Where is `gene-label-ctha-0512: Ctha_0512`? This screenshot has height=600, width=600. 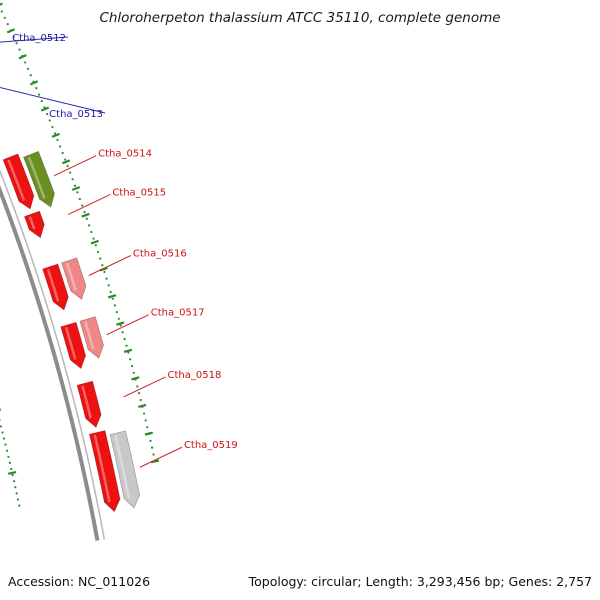 gene-label-ctha-0512: Ctha_0512 is located at coordinates (39, 38).